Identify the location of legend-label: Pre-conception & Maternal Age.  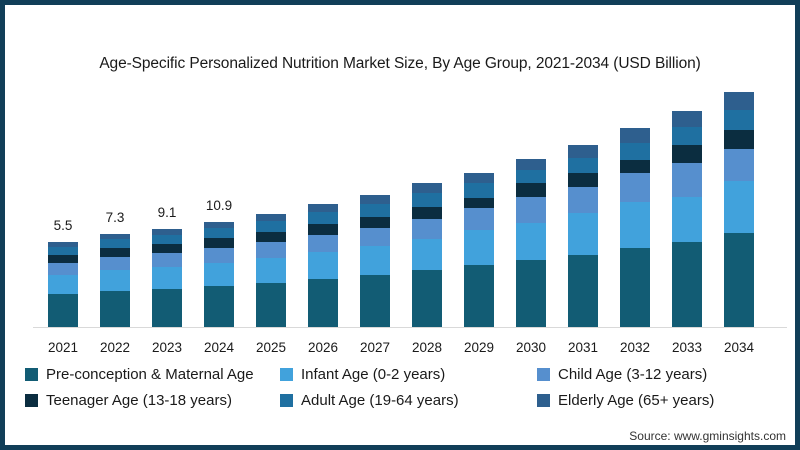
(150, 374).